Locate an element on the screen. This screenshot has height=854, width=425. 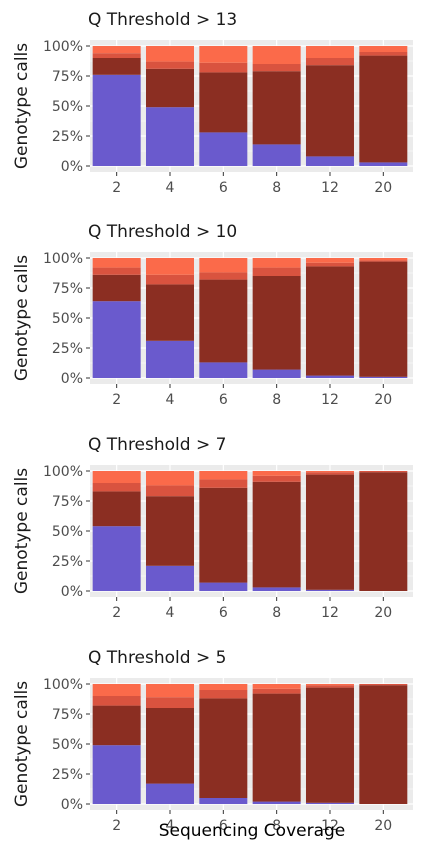
panel-title: Q Threshold > 13 is located at coordinates (162, 20).